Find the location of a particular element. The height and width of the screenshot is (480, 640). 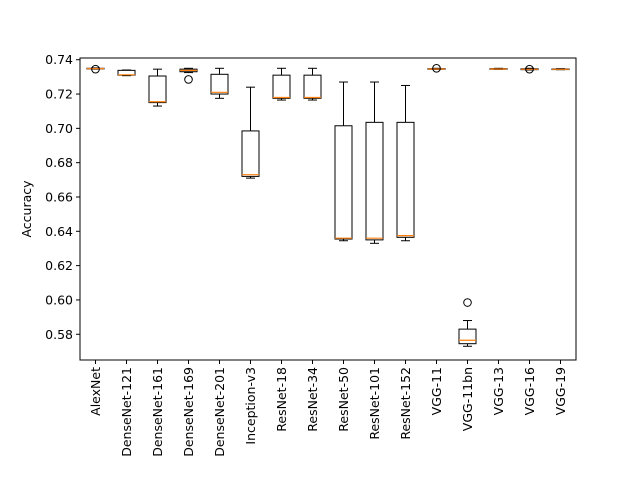

y-tick-label: 0.64 is located at coordinates (59, 231).